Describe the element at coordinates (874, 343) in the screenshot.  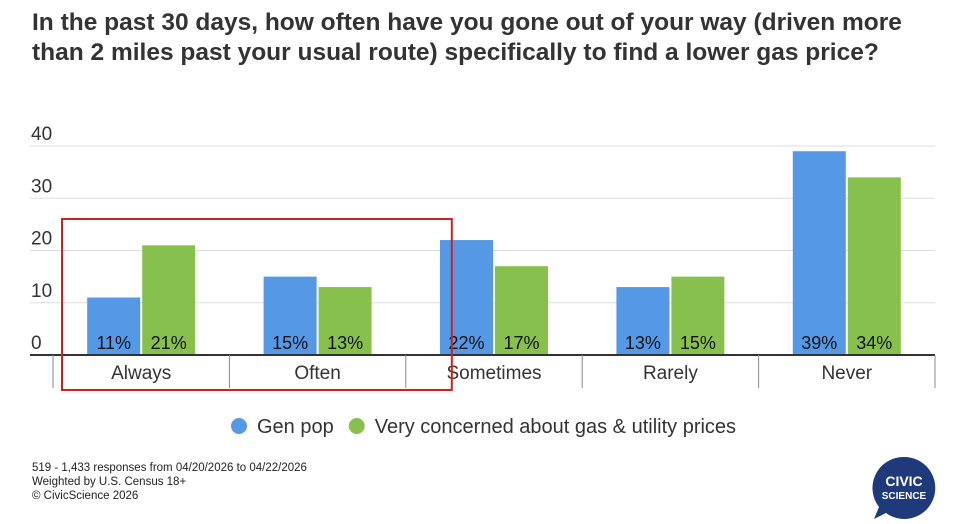
I see `data-label: 34%` at that location.